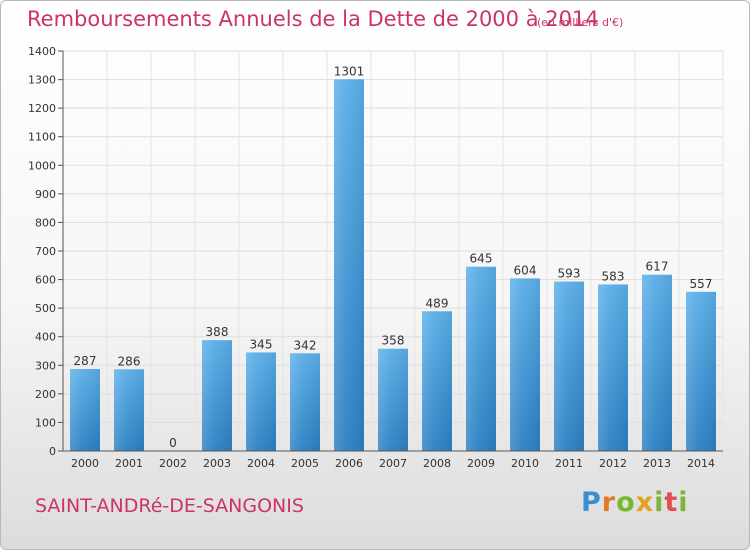 Image resolution: width=750 pixels, height=550 pixels. I want to click on bar-shine-2000, so click(85, 410).